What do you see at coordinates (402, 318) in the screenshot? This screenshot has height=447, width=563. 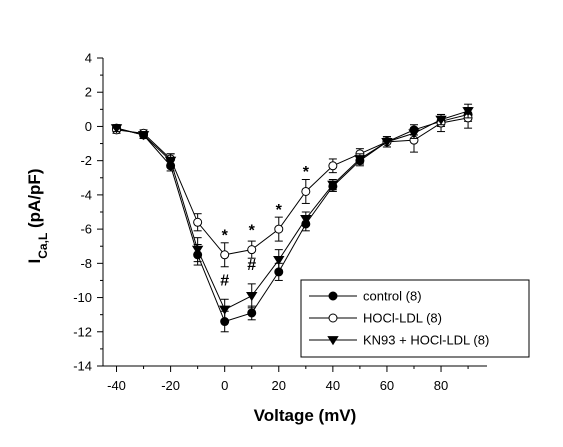 I see `legend-label: HOCl-LDL (8)` at bounding box center [402, 318].